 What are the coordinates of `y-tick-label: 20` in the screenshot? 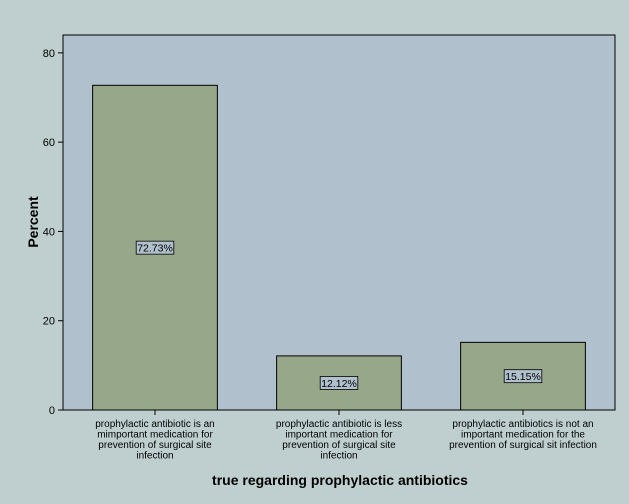 It's located at (49, 322).